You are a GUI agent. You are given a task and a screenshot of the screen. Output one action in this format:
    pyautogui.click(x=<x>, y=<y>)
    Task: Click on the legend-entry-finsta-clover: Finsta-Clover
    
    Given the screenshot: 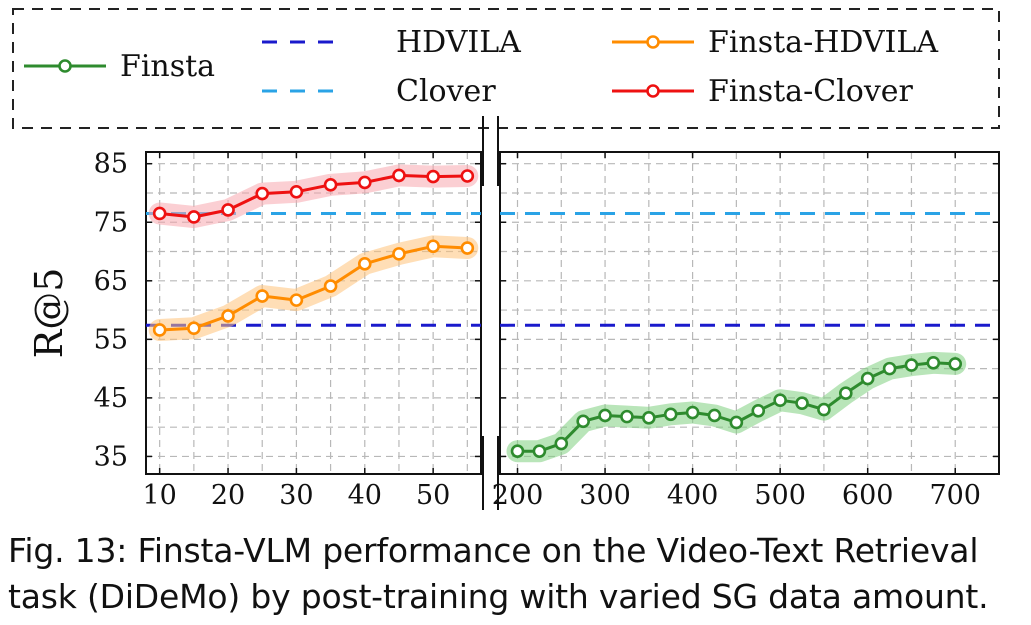 What is the action you would take?
    pyautogui.click(x=763, y=91)
    